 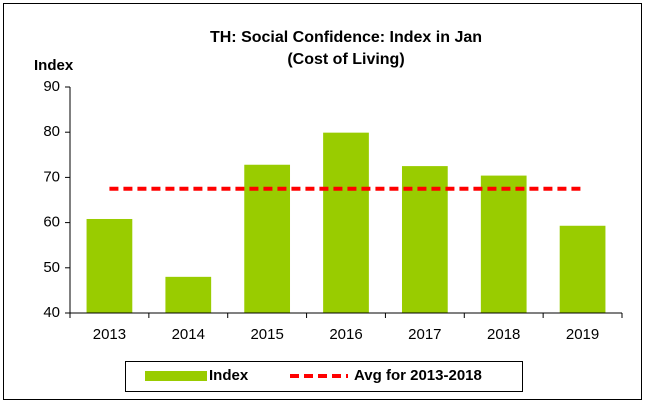 I want to click on x-tick-label: 2018, so click(x=503, y=334).